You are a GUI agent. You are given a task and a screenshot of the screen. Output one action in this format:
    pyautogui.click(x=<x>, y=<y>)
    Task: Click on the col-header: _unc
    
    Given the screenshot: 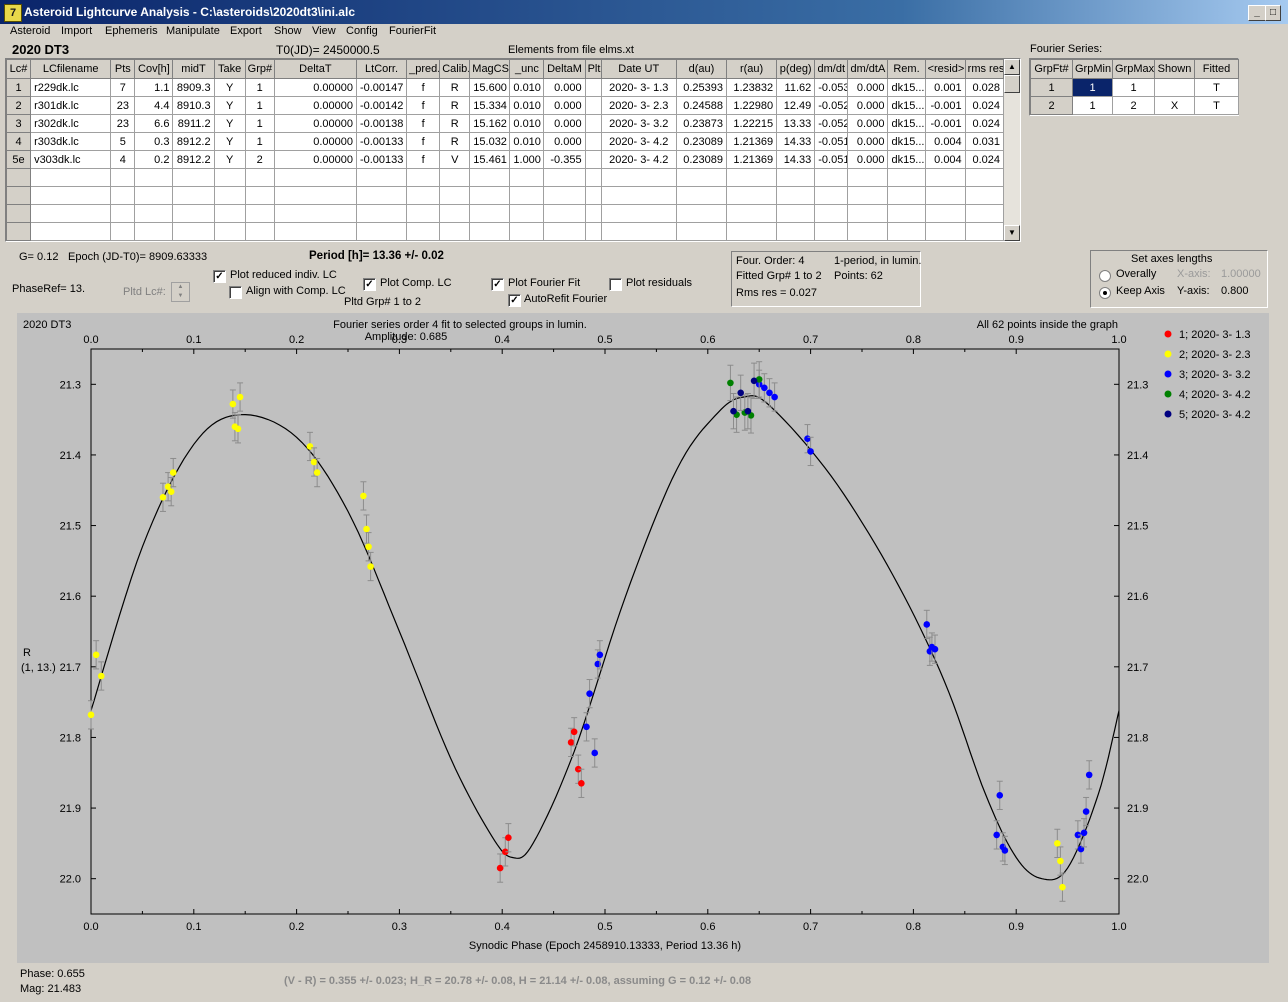 What is the action you would take?
    pyautogui.click(x=527, y=69)
    